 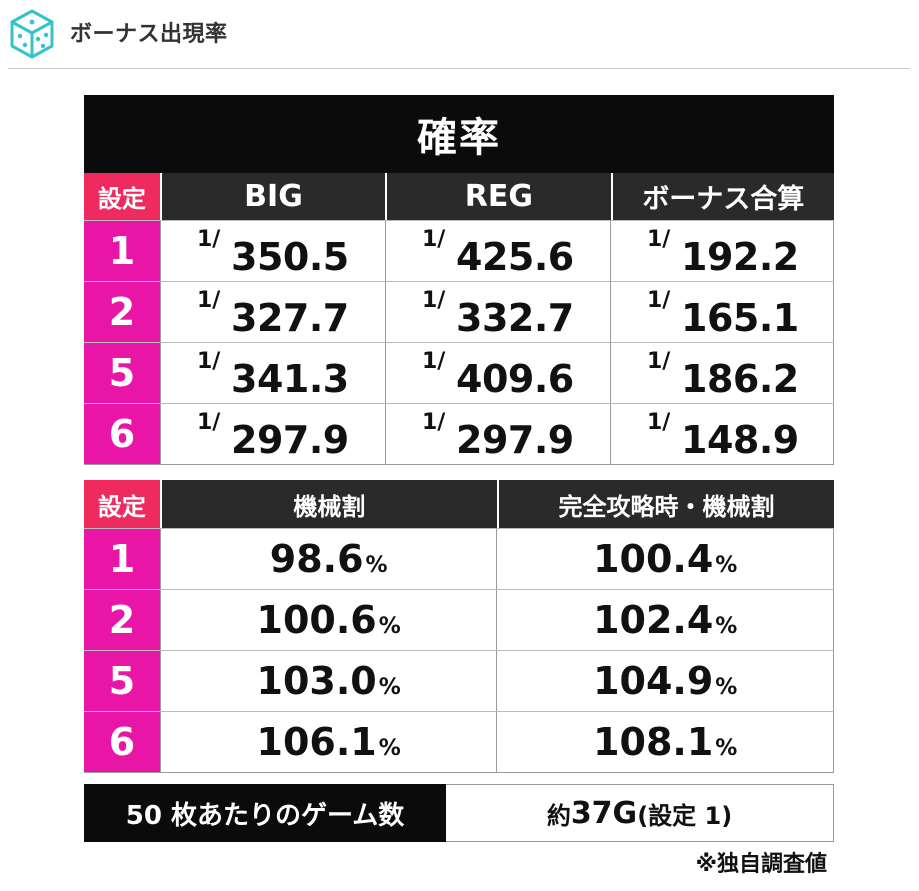 What do you see at coordinates (32, 34) in the screenshot?
I see `dice-cube-icon` at bounding box center [32, 34].